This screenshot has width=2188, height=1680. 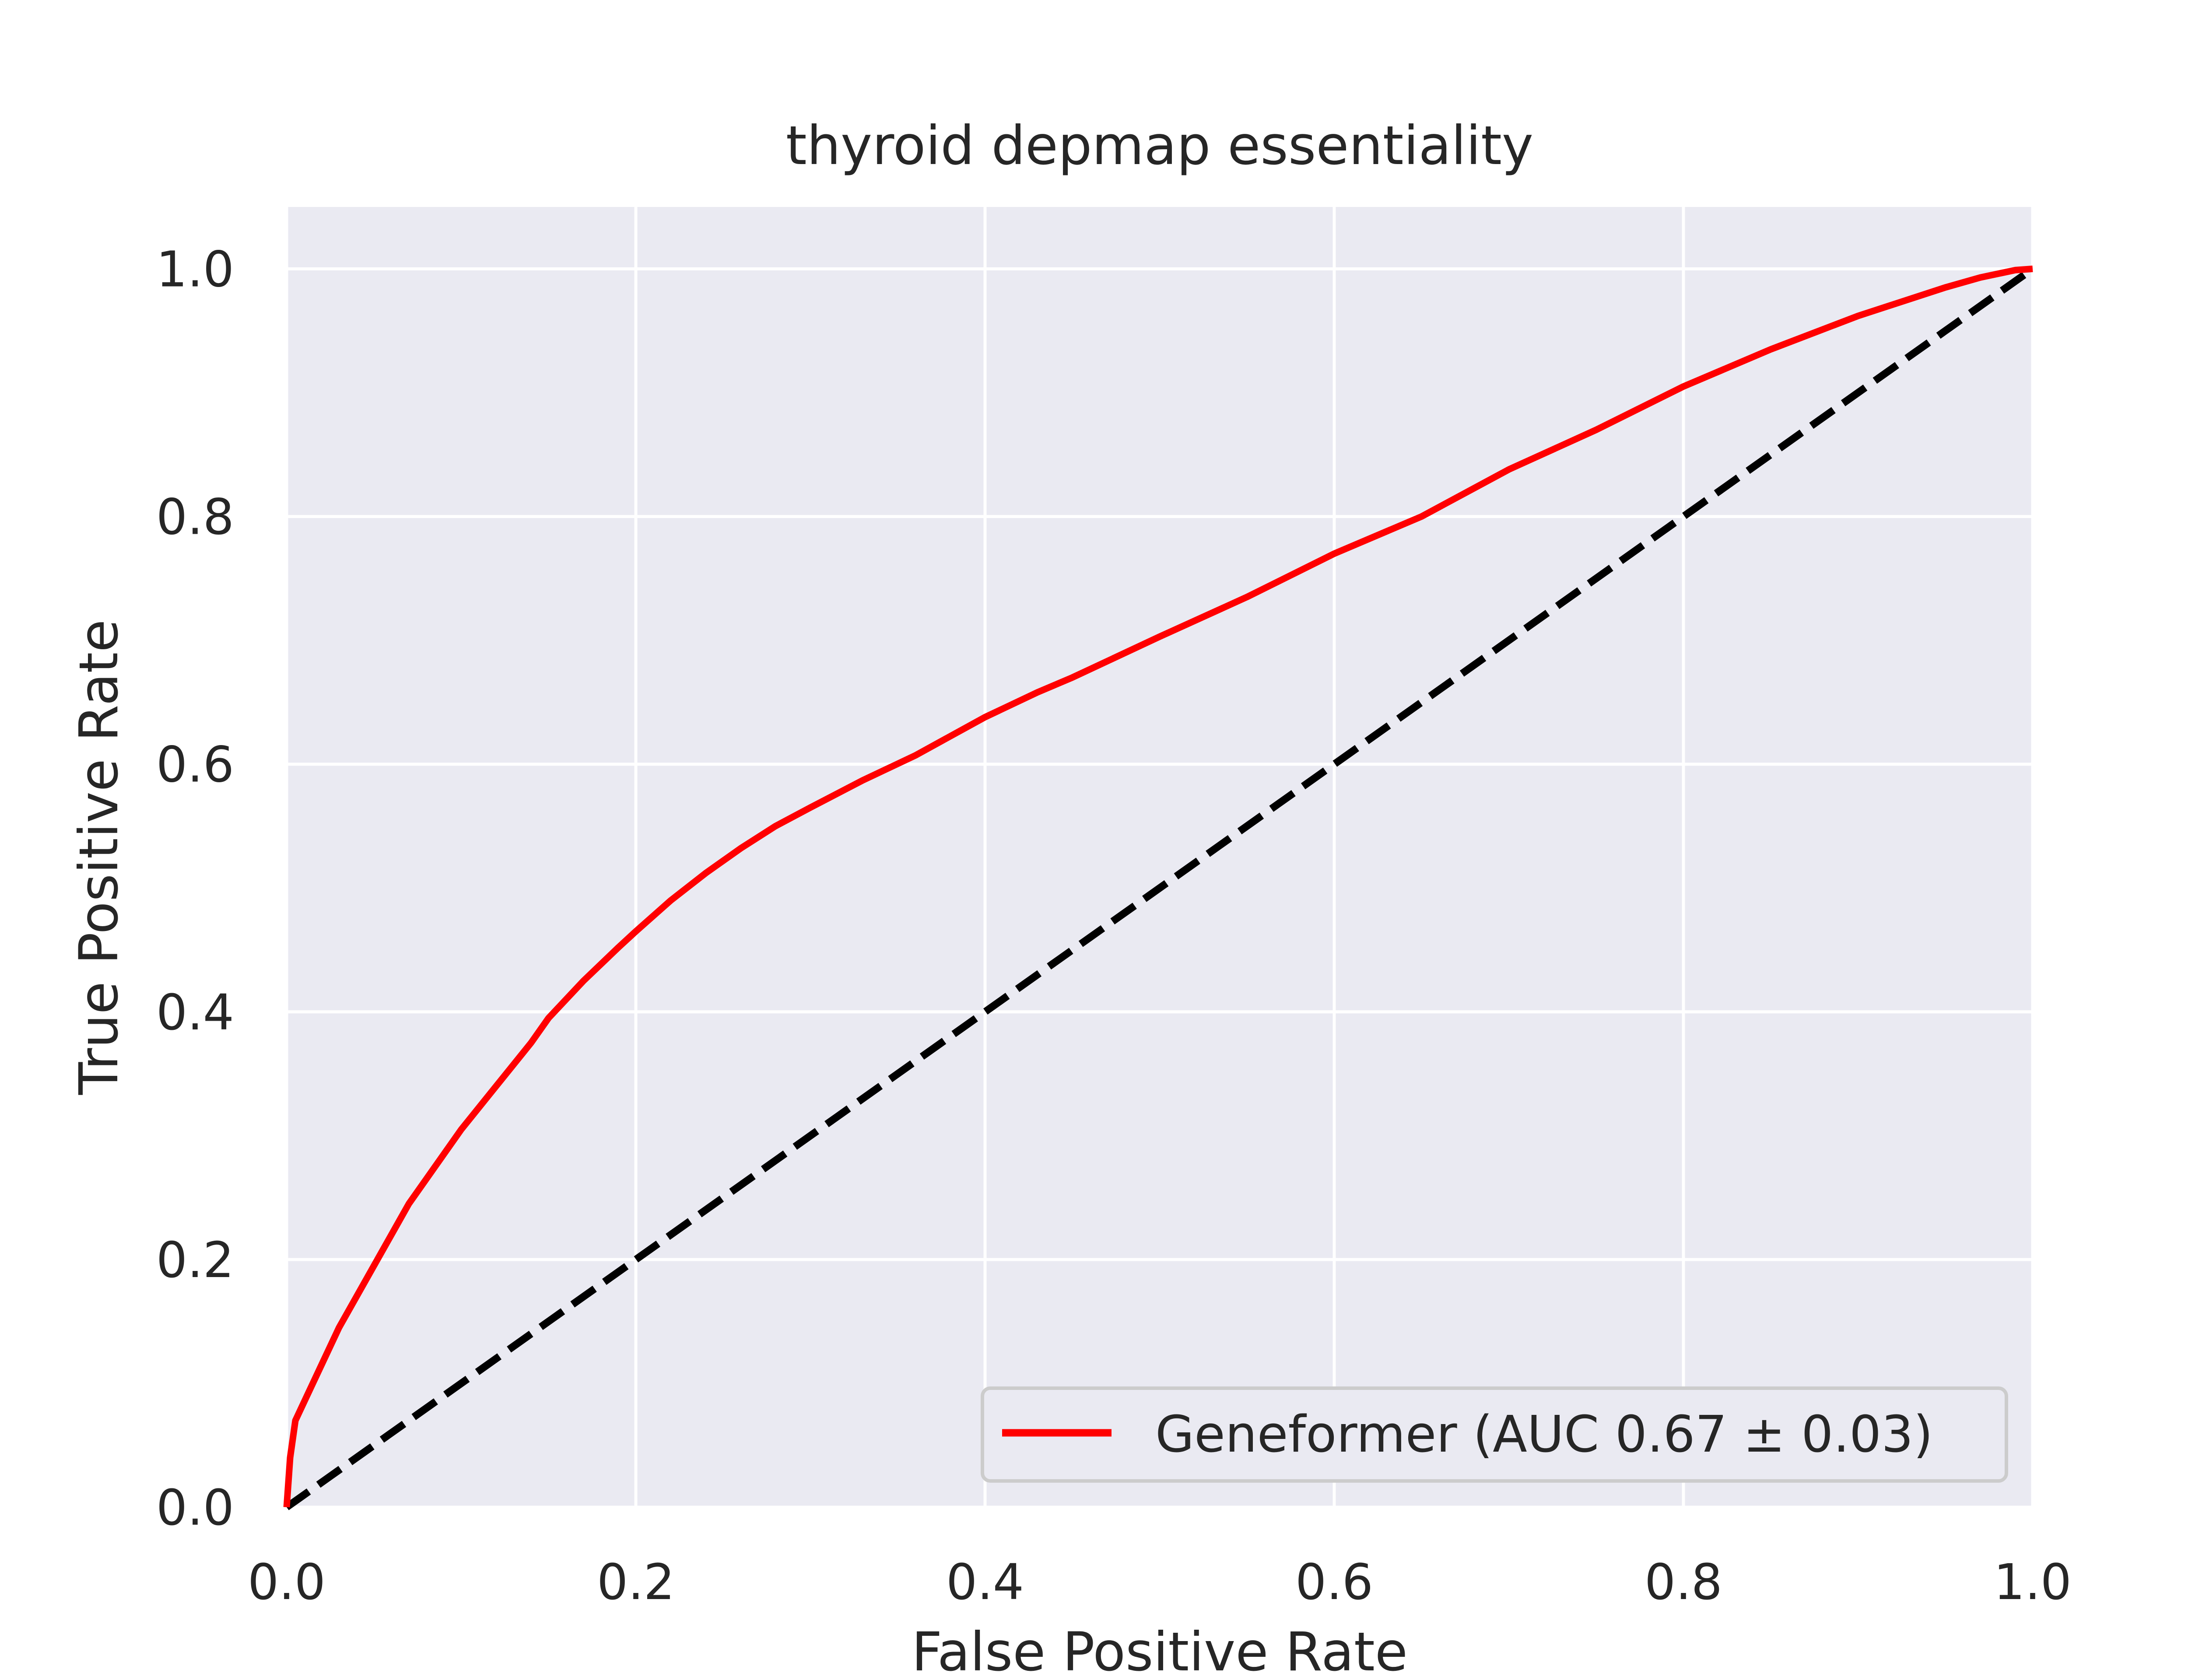 I want to click on y-tick-labels: 0.0 0.2 0.4 0.6 0.8 1.0, so click(x=195, y=889).